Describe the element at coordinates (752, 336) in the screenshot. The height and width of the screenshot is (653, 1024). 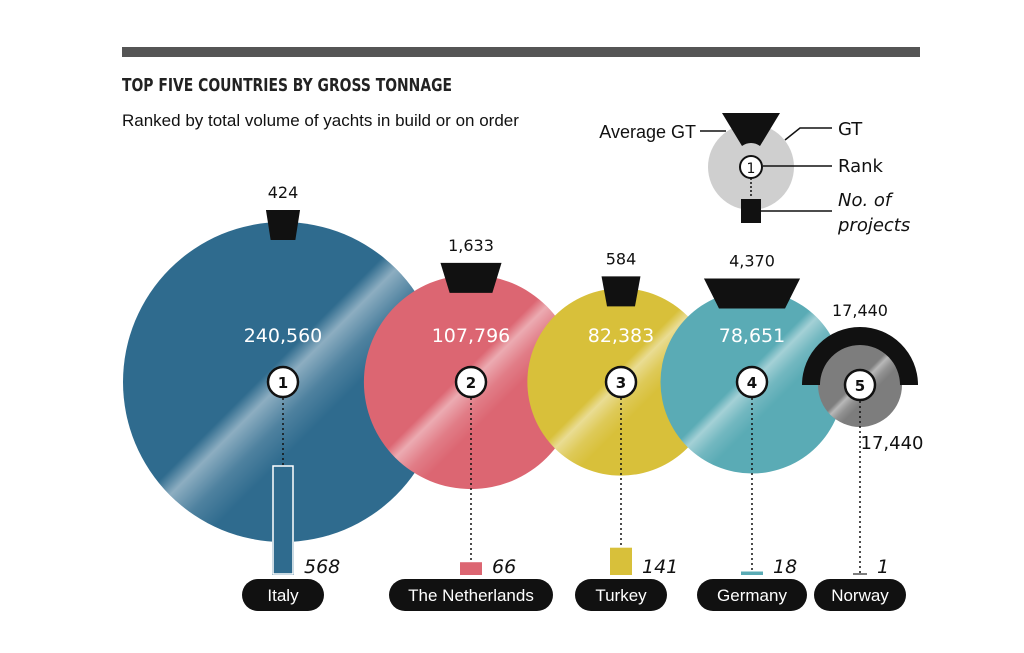
I see `gt-label-germany: 78,651` at that location.